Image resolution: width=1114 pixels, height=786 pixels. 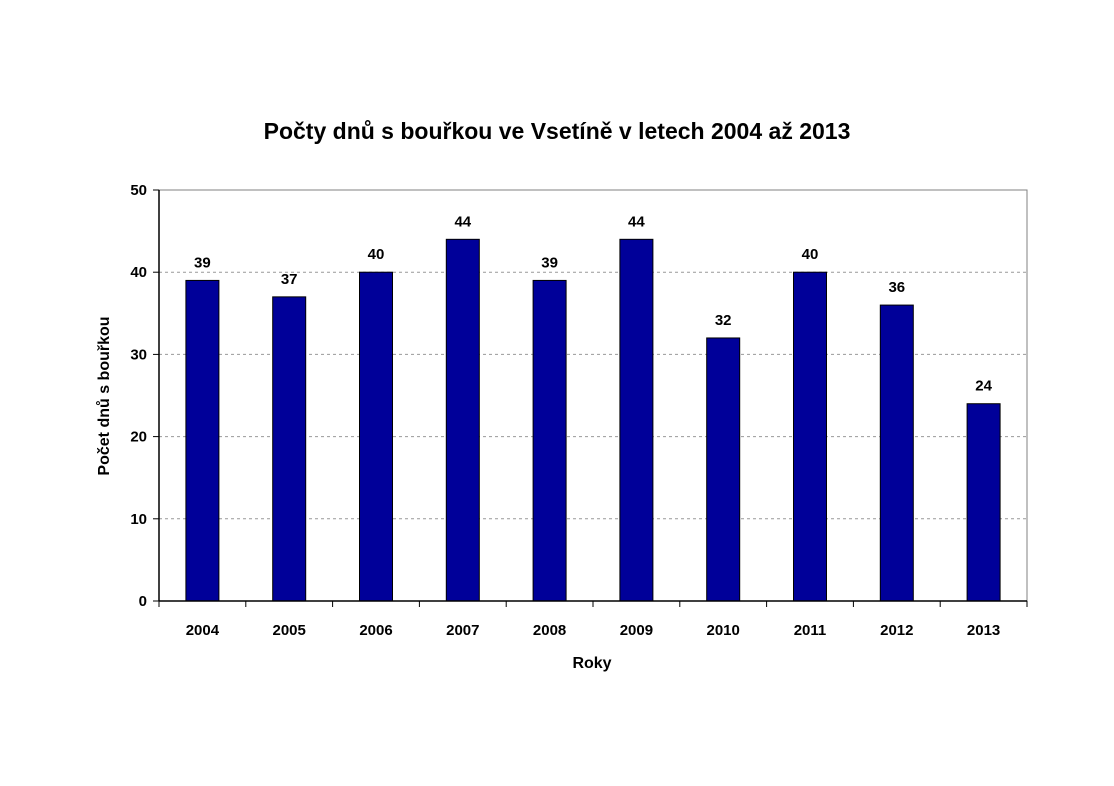 What do you see at coordinates (462, 630) in the screenshot?
I see `x-tick-label-2007: 2007` at bounding box center [462, 630].